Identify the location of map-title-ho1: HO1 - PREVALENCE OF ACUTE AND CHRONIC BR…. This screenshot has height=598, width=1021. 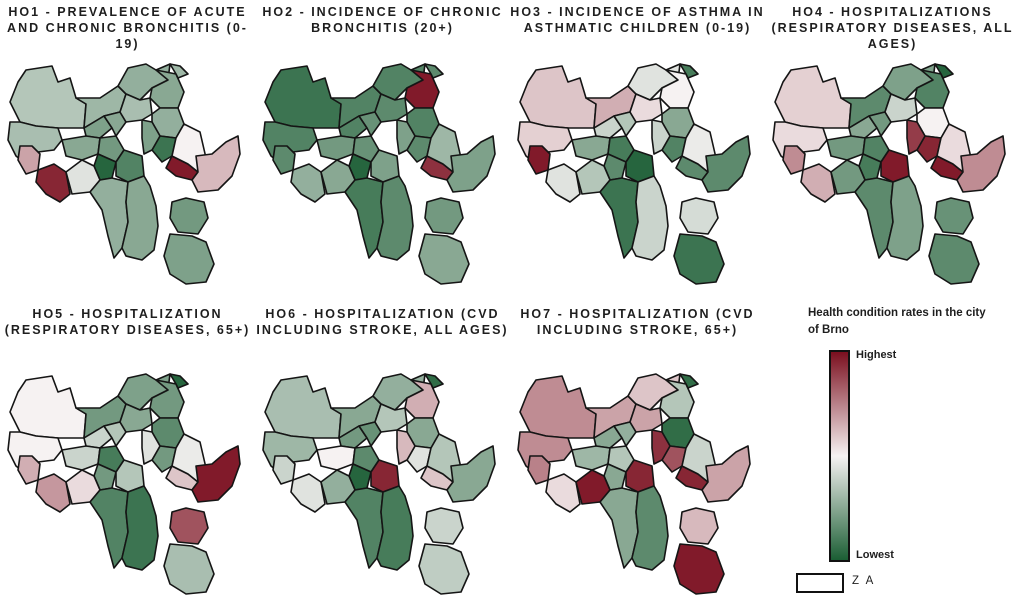
(127, 28).